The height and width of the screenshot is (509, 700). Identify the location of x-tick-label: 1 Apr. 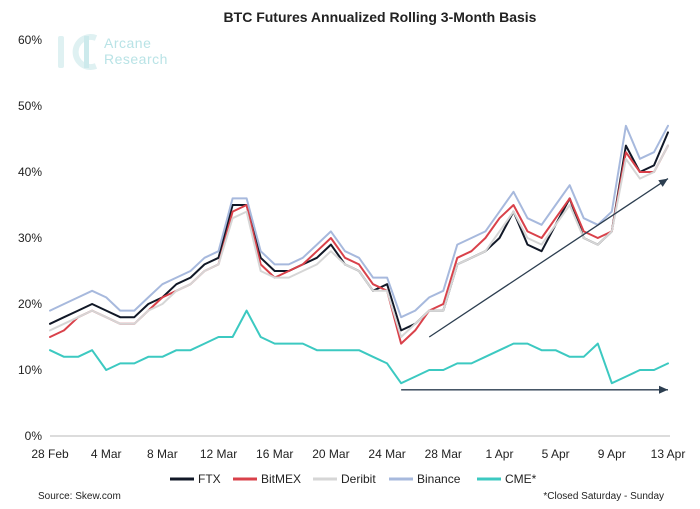
(499, 454).